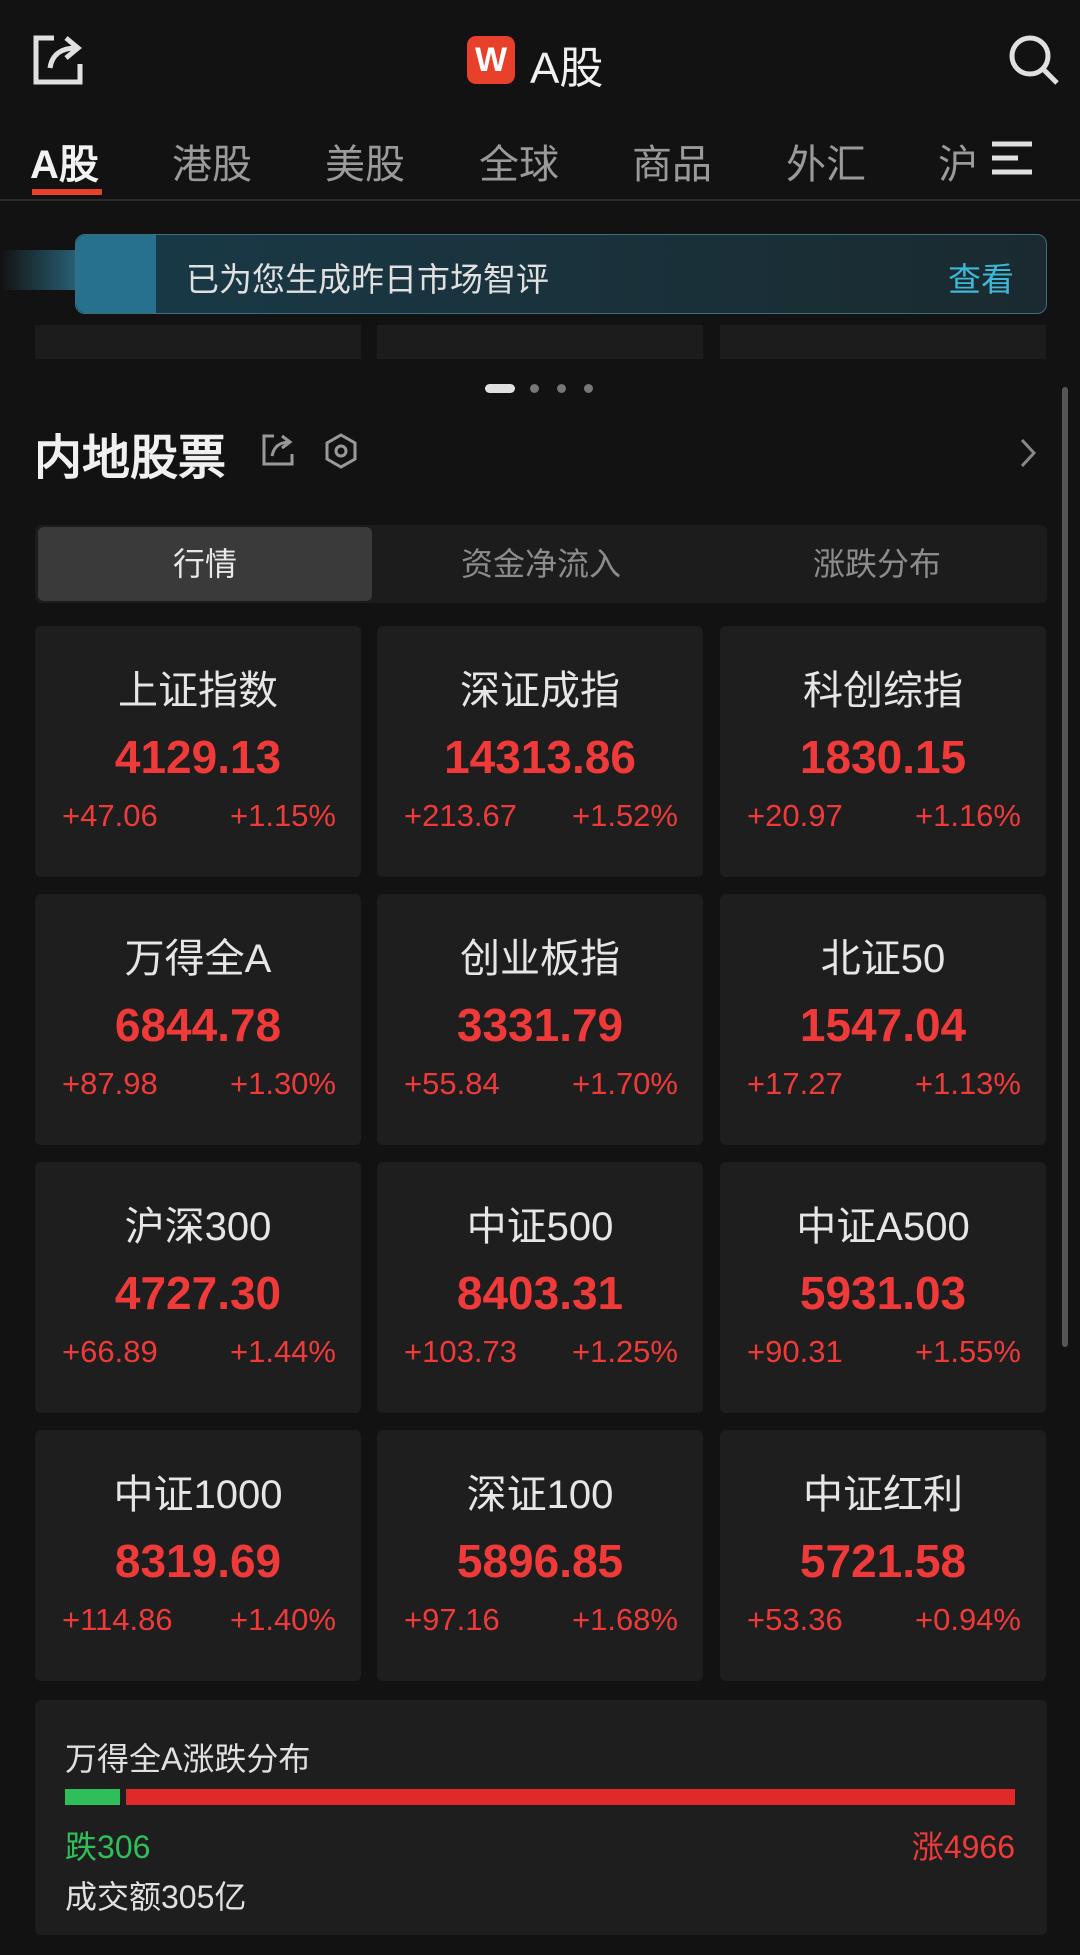 The height and width of the screenshot is (1955, 1080). I want to click on index-change: +17.27, so click(795, 1083).